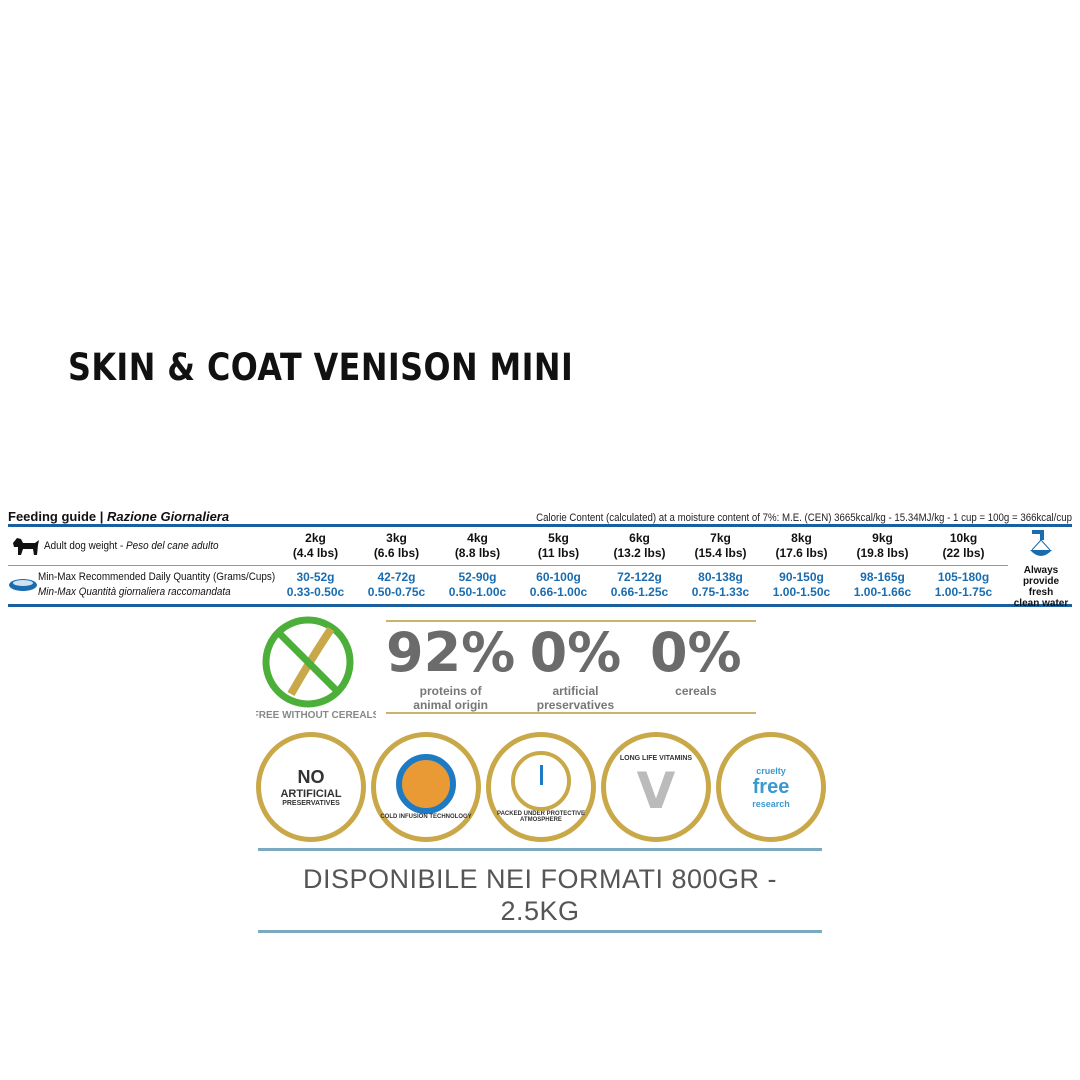 Image resolution: width=1080 pixels, height=1080 pixels. What do you see at coordinates (963, 545) in the screenshot?
I see `weight-cell: 10kg (22 lbs)` at bounding box center [963, 545].